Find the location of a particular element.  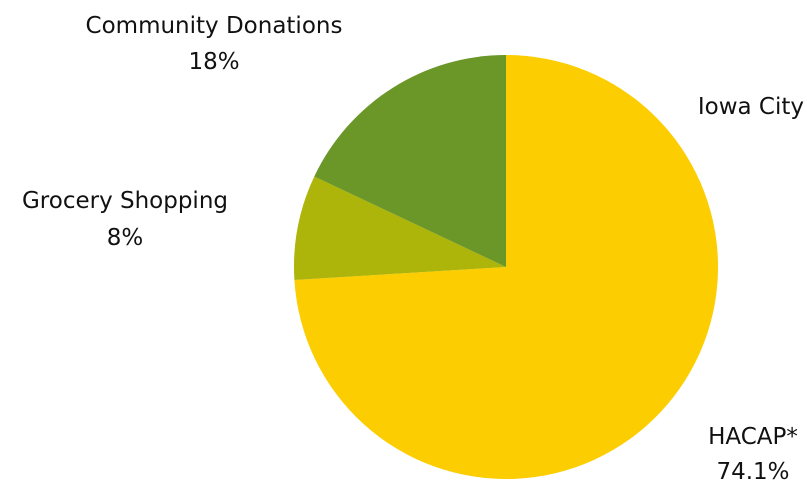

pie-slice-grocery-shopping is located at coordinates (400, 228).